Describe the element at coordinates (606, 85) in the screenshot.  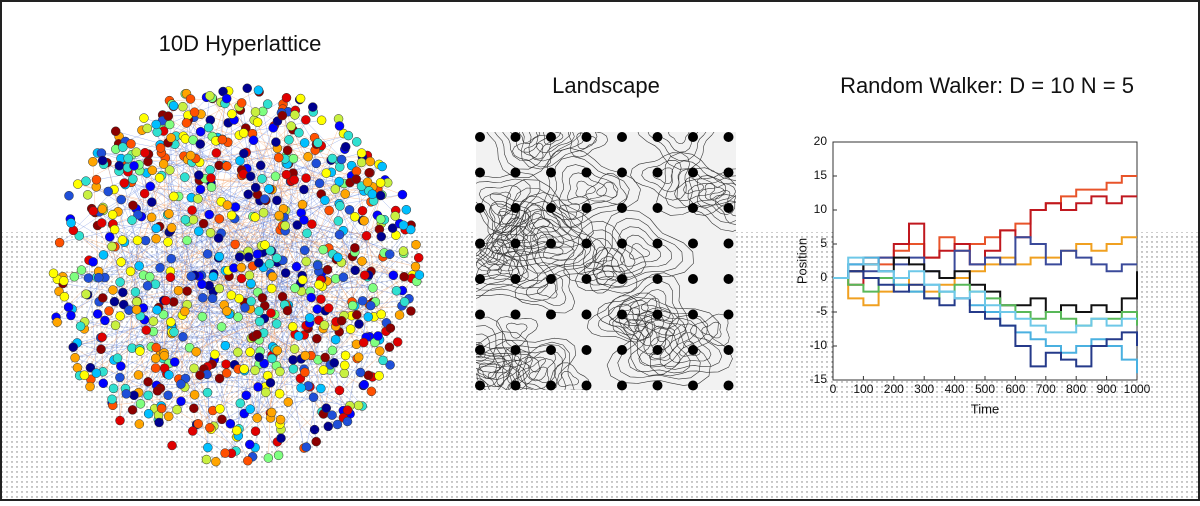
I see `panel-title: Landscape` at that location.